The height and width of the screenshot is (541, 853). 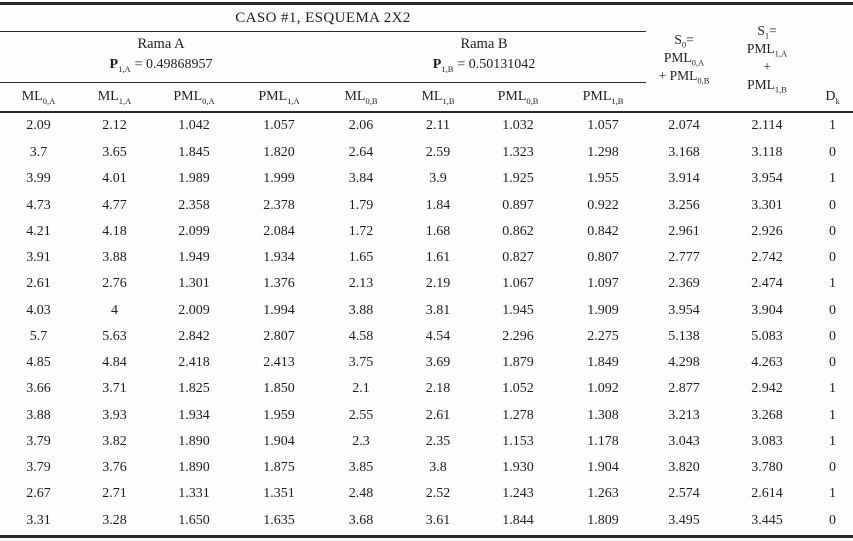 I want to click on cell-pml-0a: 1.845, so click(x=194, y=153).